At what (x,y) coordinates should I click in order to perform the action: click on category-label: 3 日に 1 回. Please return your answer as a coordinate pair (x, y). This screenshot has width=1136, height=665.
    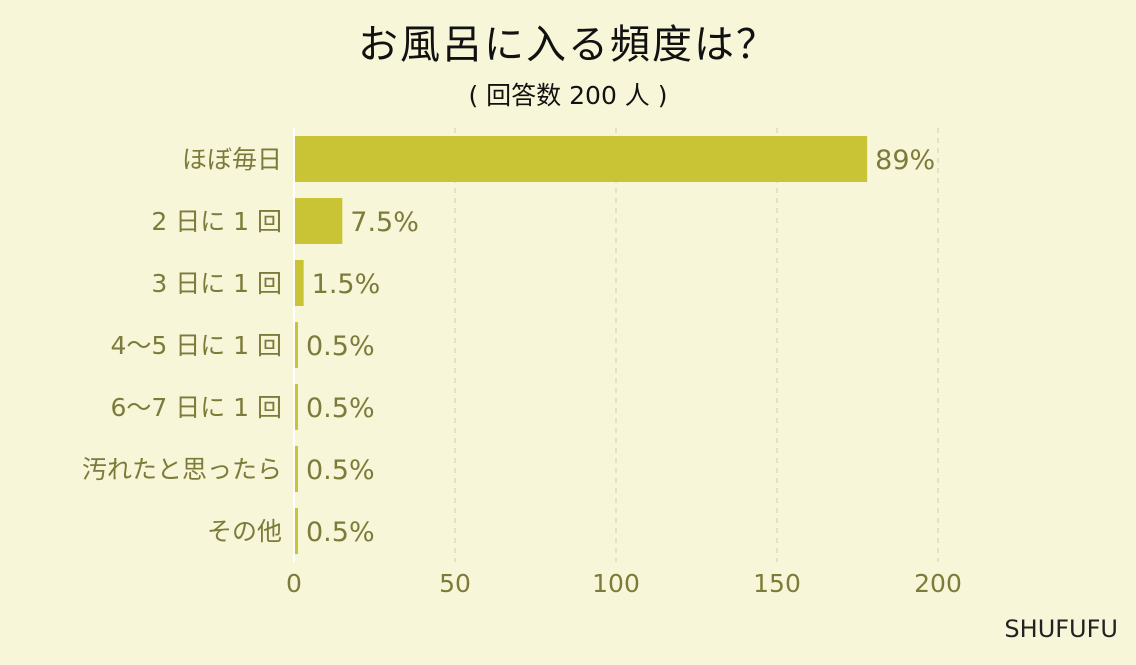
    Looking at the image, I should click on (216, 283).